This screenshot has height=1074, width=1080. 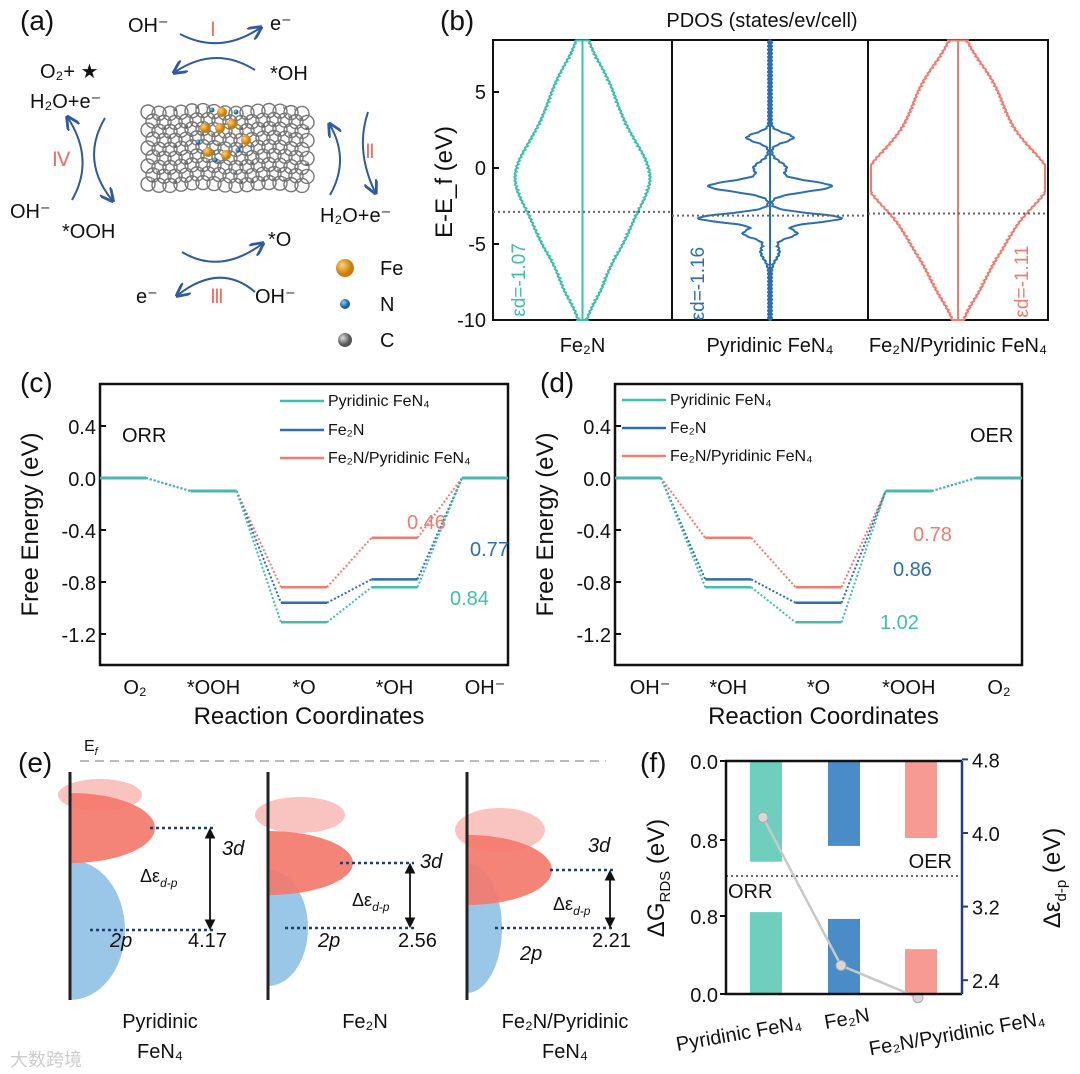 What do you see at coordinates (444, 182) in the screenshot?
I see `pdos-y-axis-label: E-E_f (eV)` at bounding box center [444, 182].